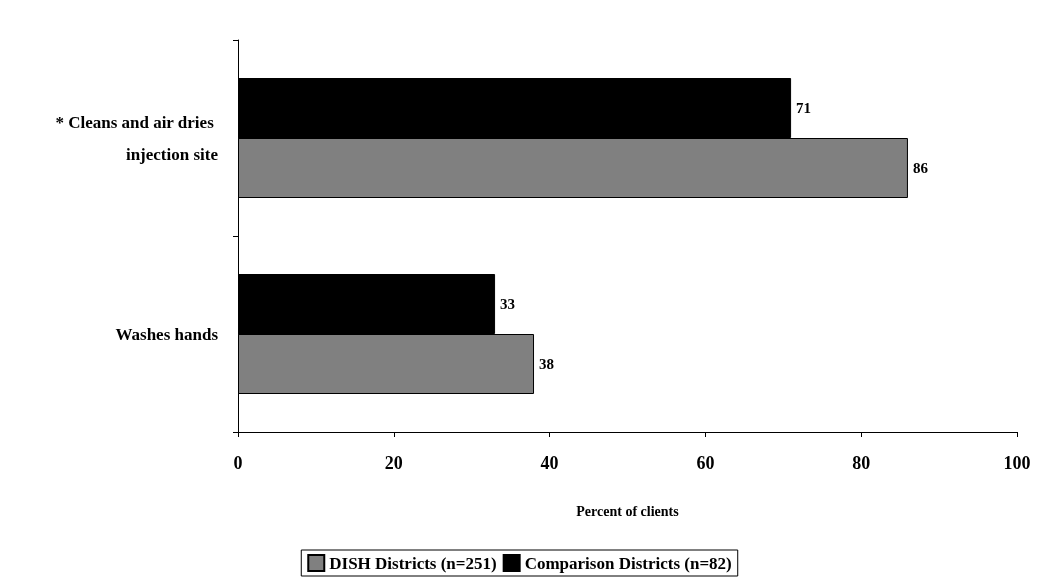 This screenshot has height=584, width=1039. I want to click on y-tick-label: * Cleans and air dries injection site, so click(137, 138).